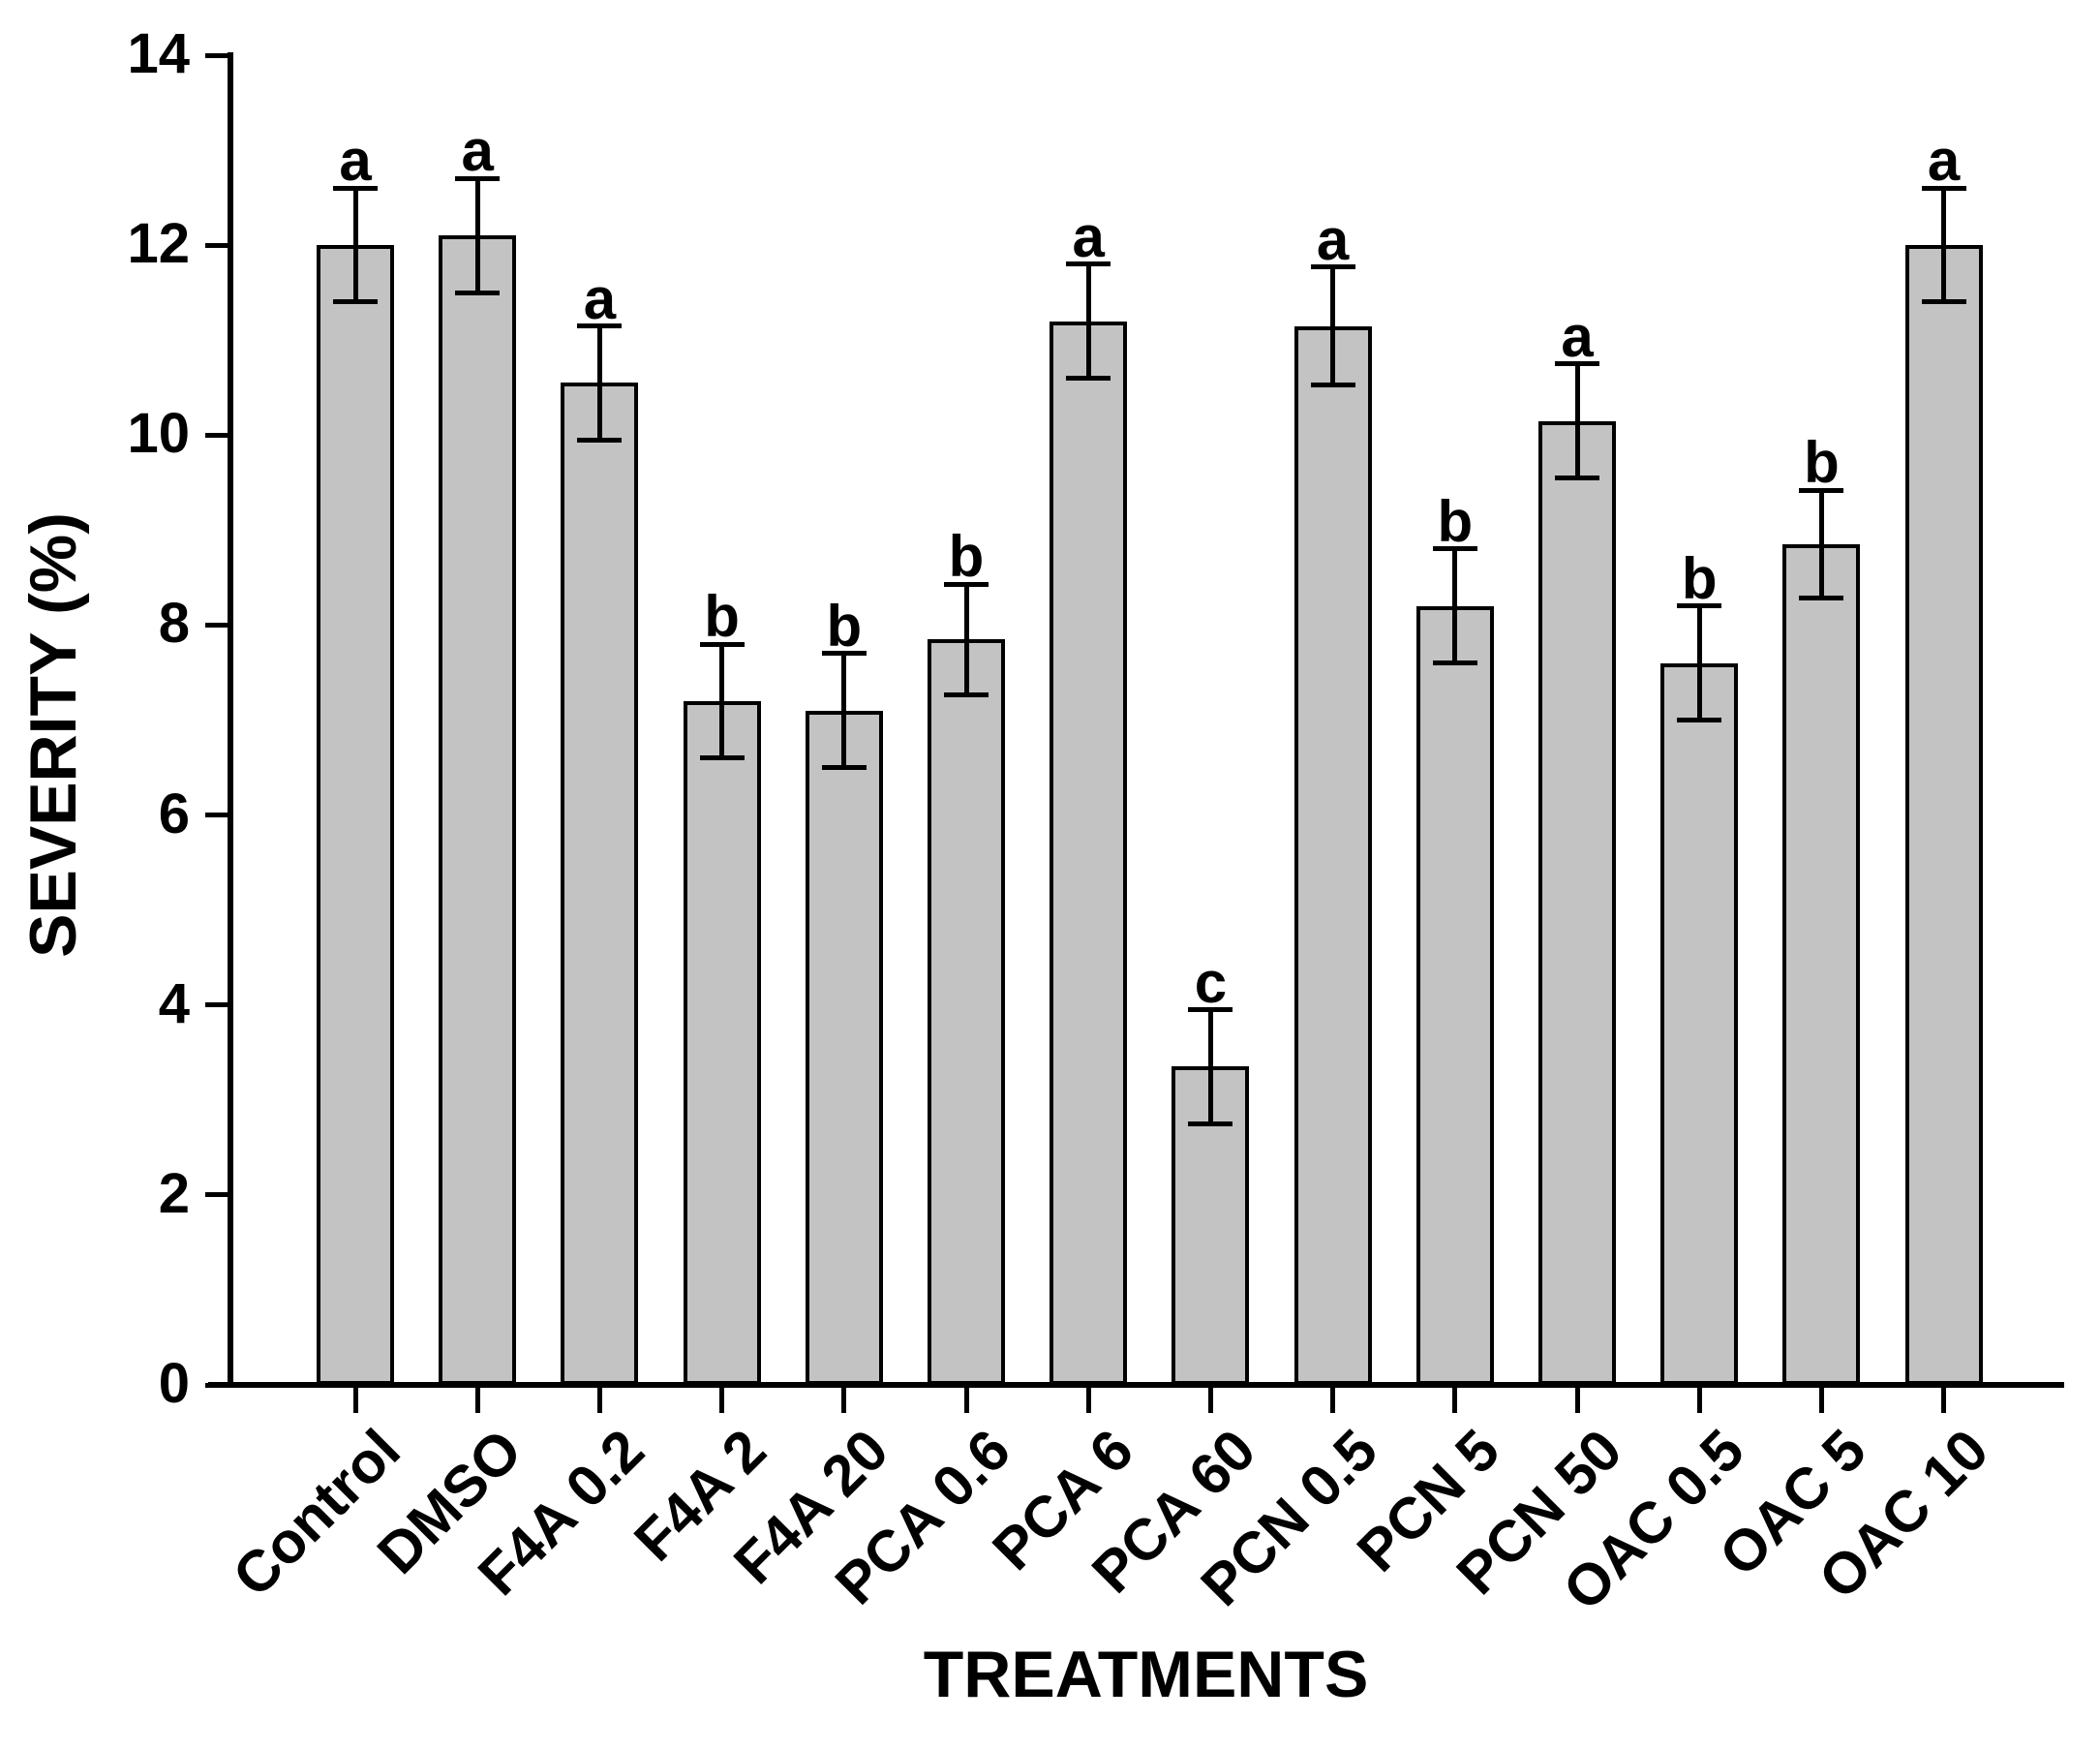 The width and height of the screenshot is (2100, 1750). Describe the element at coordinates (1211, 982) in the screenshot. I see `significance-letter: c` at that location.